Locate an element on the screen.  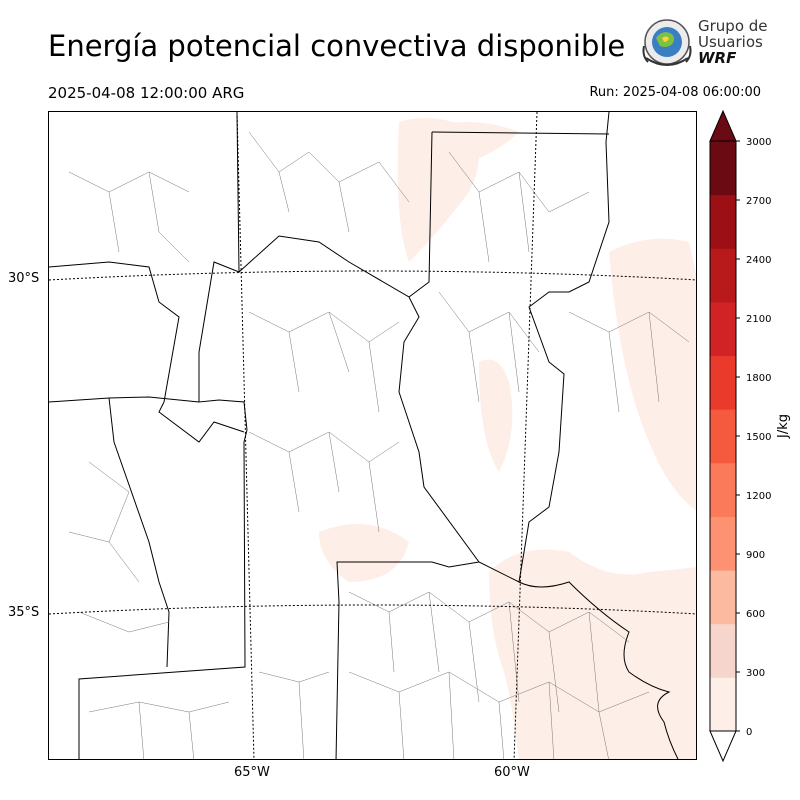
colorbar-extend-low is located at coordinates (723, 746).